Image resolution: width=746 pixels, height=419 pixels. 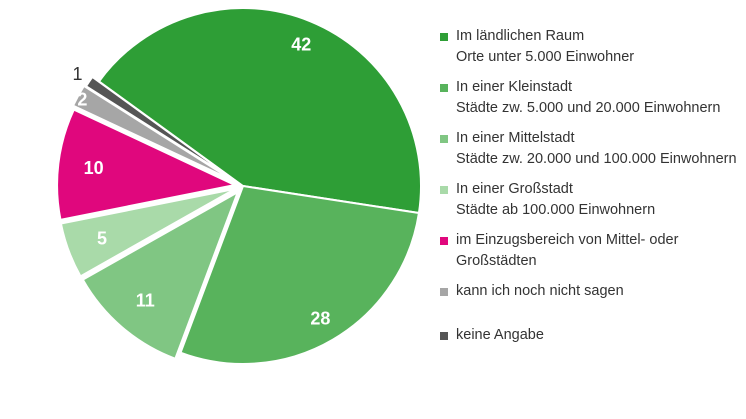 What do you see at coordinates (78, 74) in the screenshot?
I see `data-label-keine-angabe: 1` at bounding box center [78, 74].